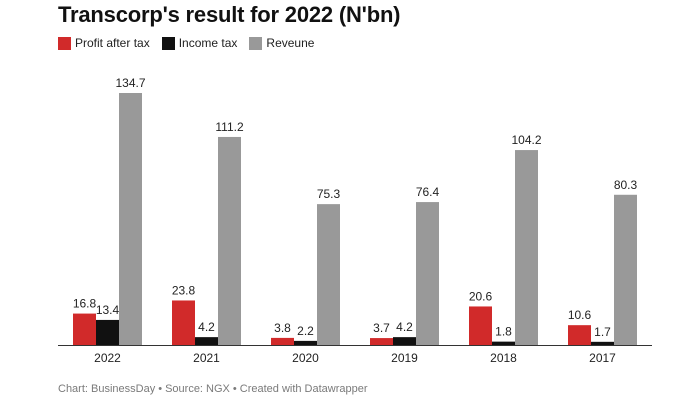 The image size is (700, 400). I want to click on legend-item-profit: Profit after tax, so click(104, 43).